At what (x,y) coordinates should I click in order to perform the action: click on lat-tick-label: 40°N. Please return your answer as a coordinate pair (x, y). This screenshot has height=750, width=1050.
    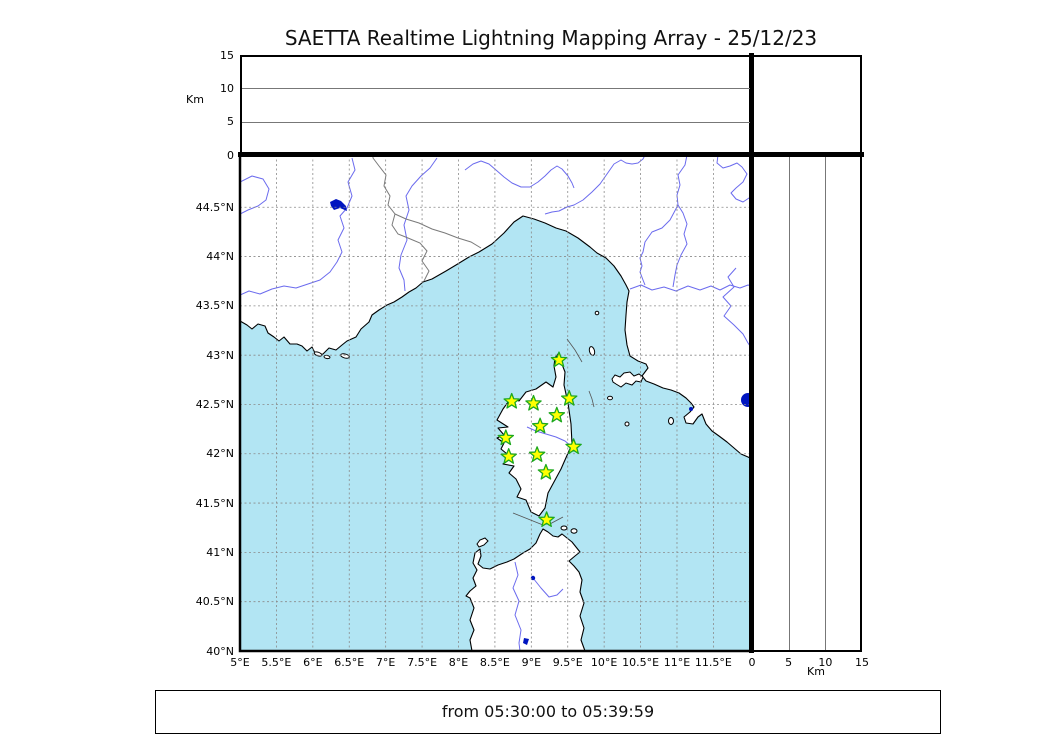
    Looking at the image, I should click on (220, 651).